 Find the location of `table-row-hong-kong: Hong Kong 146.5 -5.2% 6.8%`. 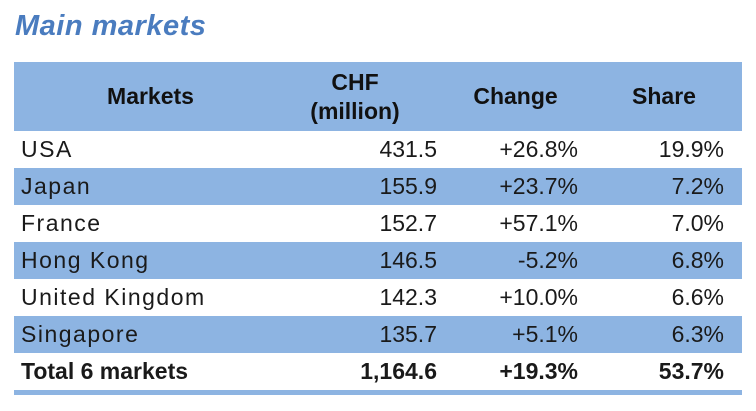

table-row-hong-kong: Hong Kong 146.5 -5.2% 6.8% is located at coordinates (378, 260).